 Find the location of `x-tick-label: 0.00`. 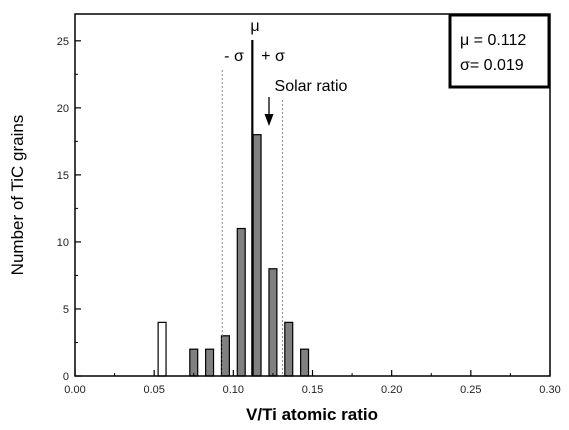

x-tick-label: 0.00 is located at coordinates (74, 390).